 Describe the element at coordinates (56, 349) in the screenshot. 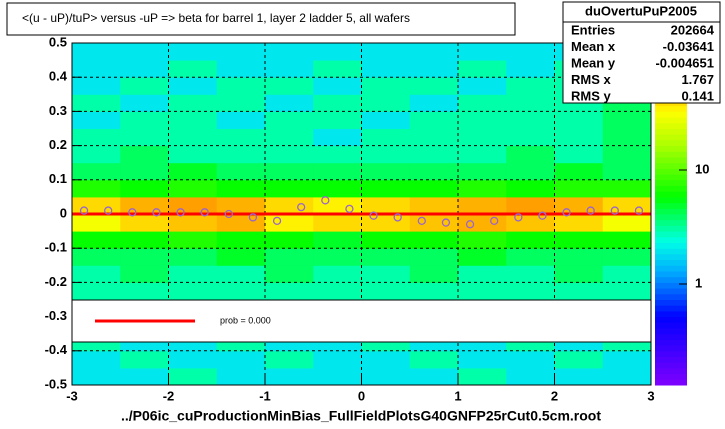

I see `y-tick-label: -0.4` at that location.